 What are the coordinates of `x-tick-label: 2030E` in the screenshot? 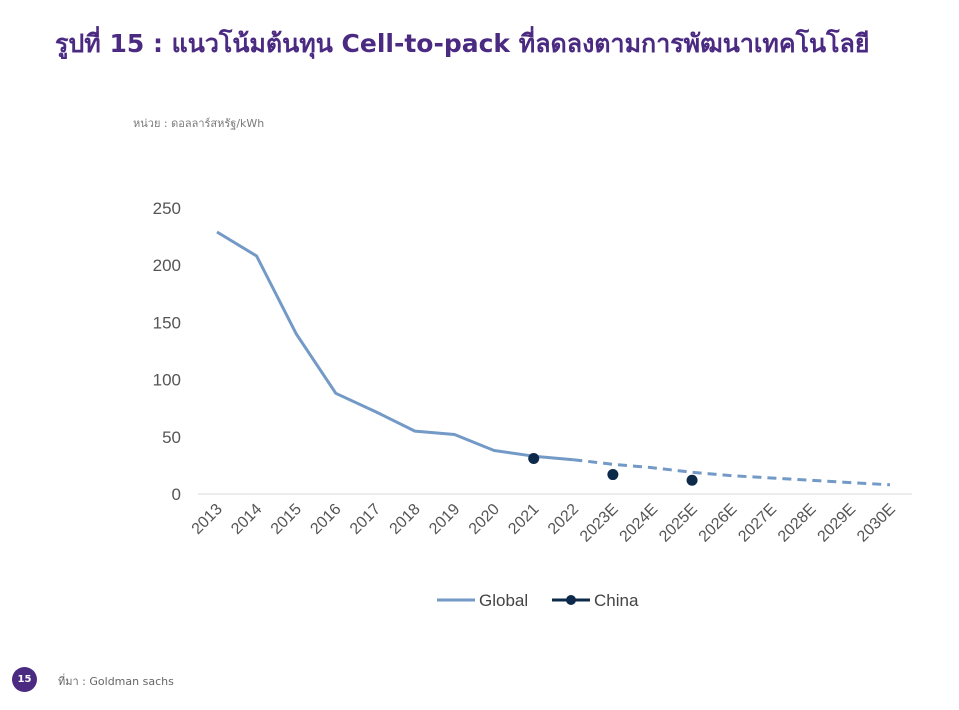 It's located at (876, 523).